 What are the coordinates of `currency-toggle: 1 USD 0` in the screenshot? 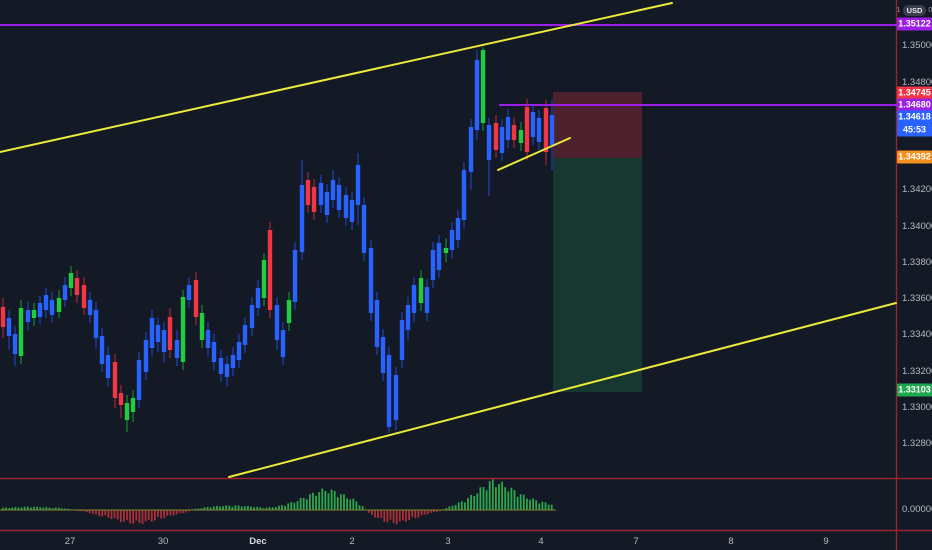 It's located at (914, 10).